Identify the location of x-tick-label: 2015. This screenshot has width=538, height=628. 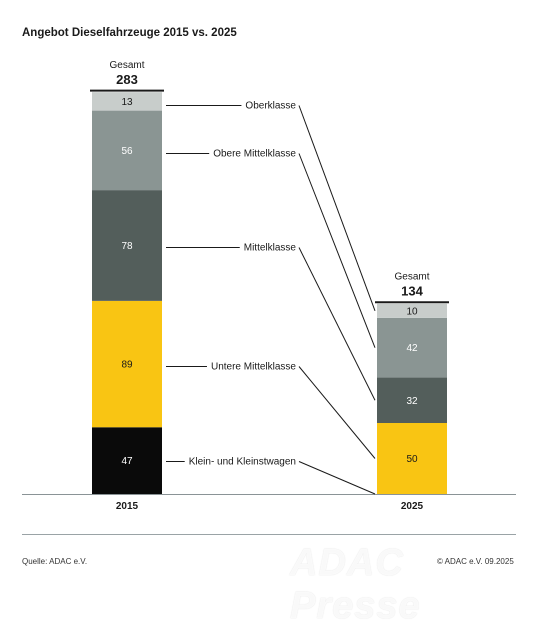
(127, 506).